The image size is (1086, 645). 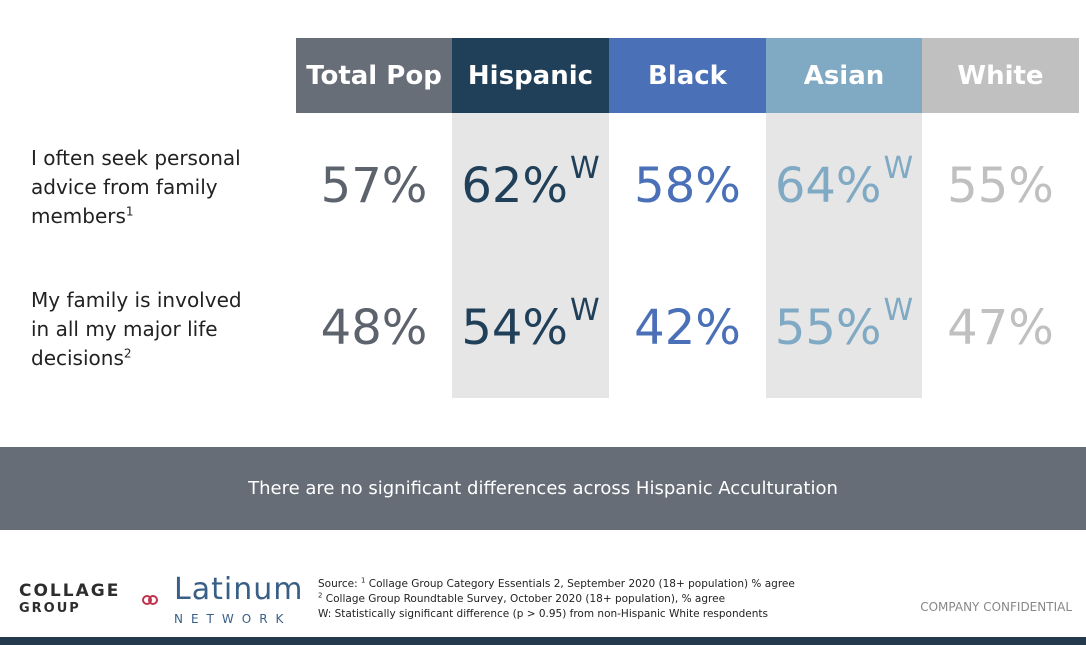 What do you see at coordinates (530, 75) in the screenshot?
I see `header-hispanic: Hispanic` at bounding box center [530, 75].